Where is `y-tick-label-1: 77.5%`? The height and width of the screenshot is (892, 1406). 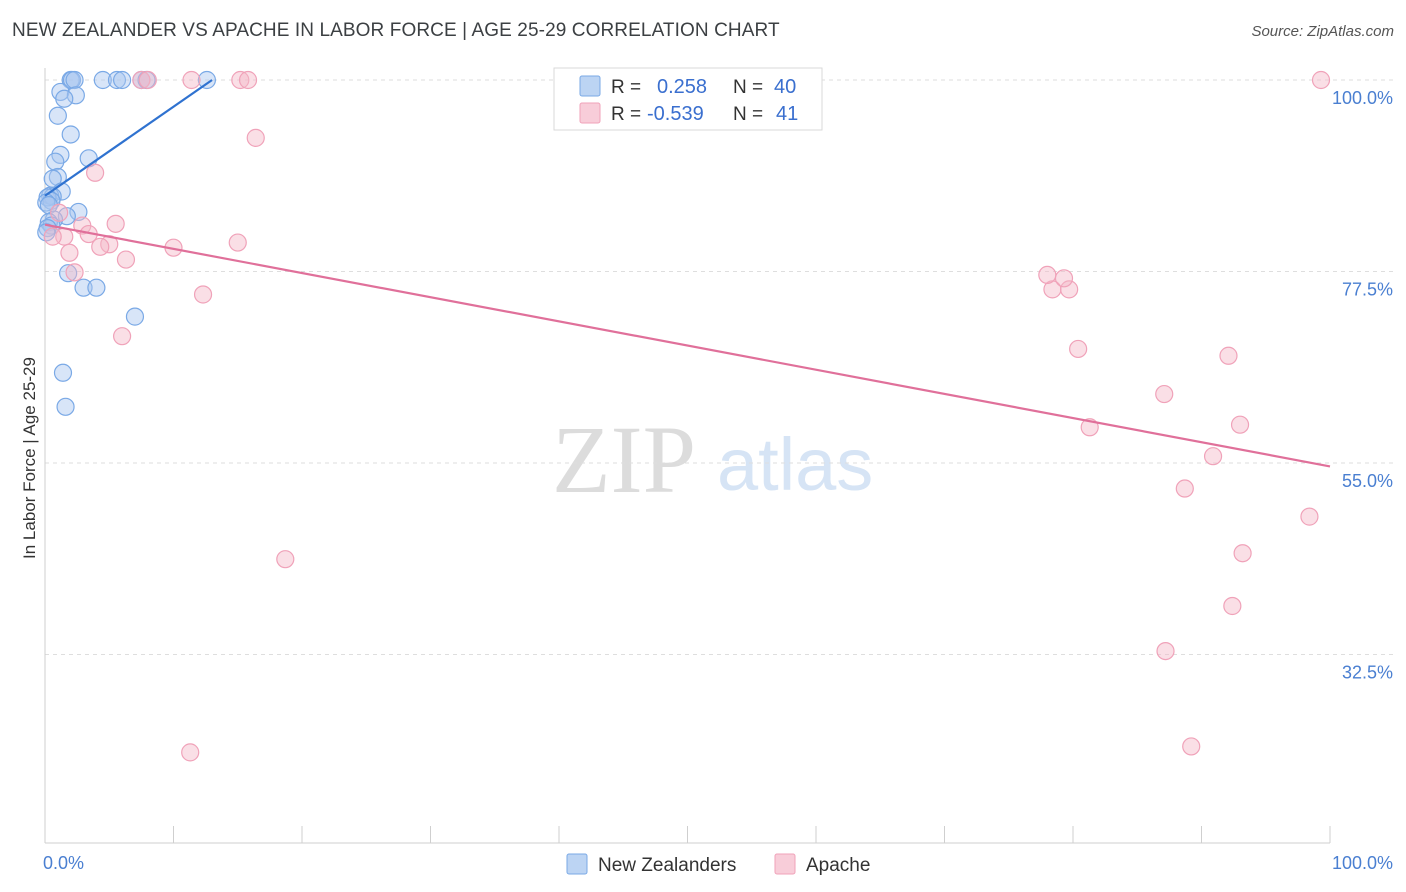
y-tick-label-1: 77.5% is located at coordinates (1367, 290).